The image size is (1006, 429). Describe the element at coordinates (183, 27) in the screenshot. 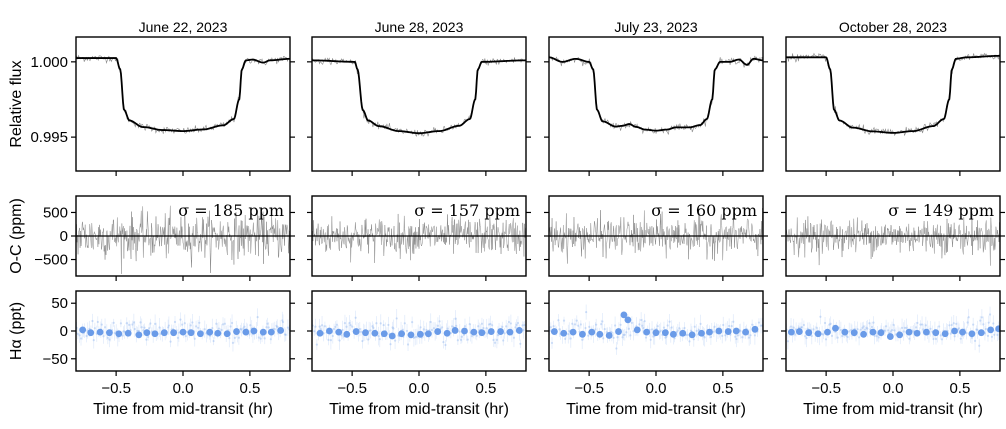

I see `panel-title: June 22, 2023` at that location.